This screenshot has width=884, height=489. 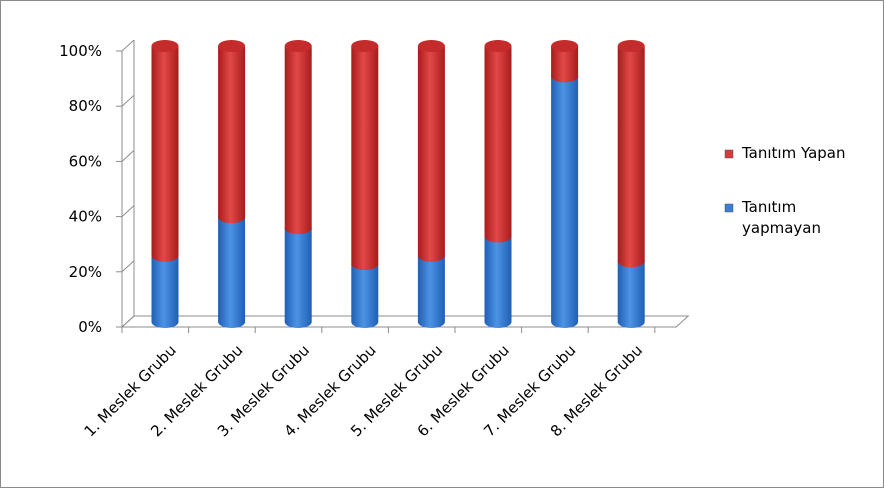 I want to click on legend-label: yapmayan, so click(x=781, y=228).